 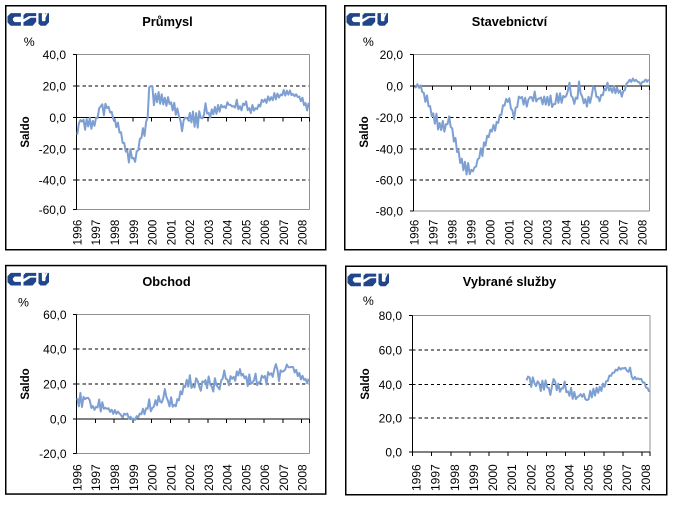 I want to click on svg-text: Průmysl, so click(x=167, y=21).